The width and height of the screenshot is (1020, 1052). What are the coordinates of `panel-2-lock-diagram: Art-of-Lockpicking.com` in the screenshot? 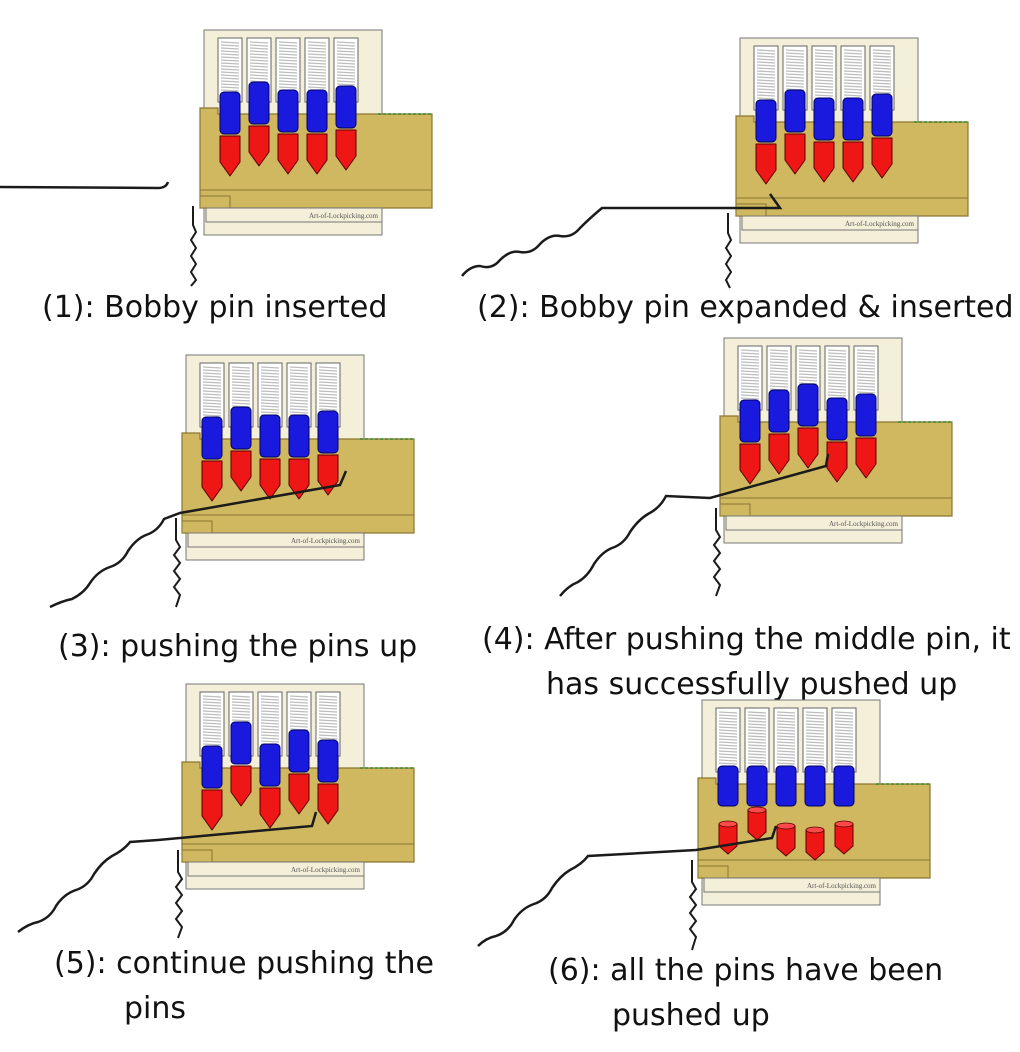 It's located at (730, 163).